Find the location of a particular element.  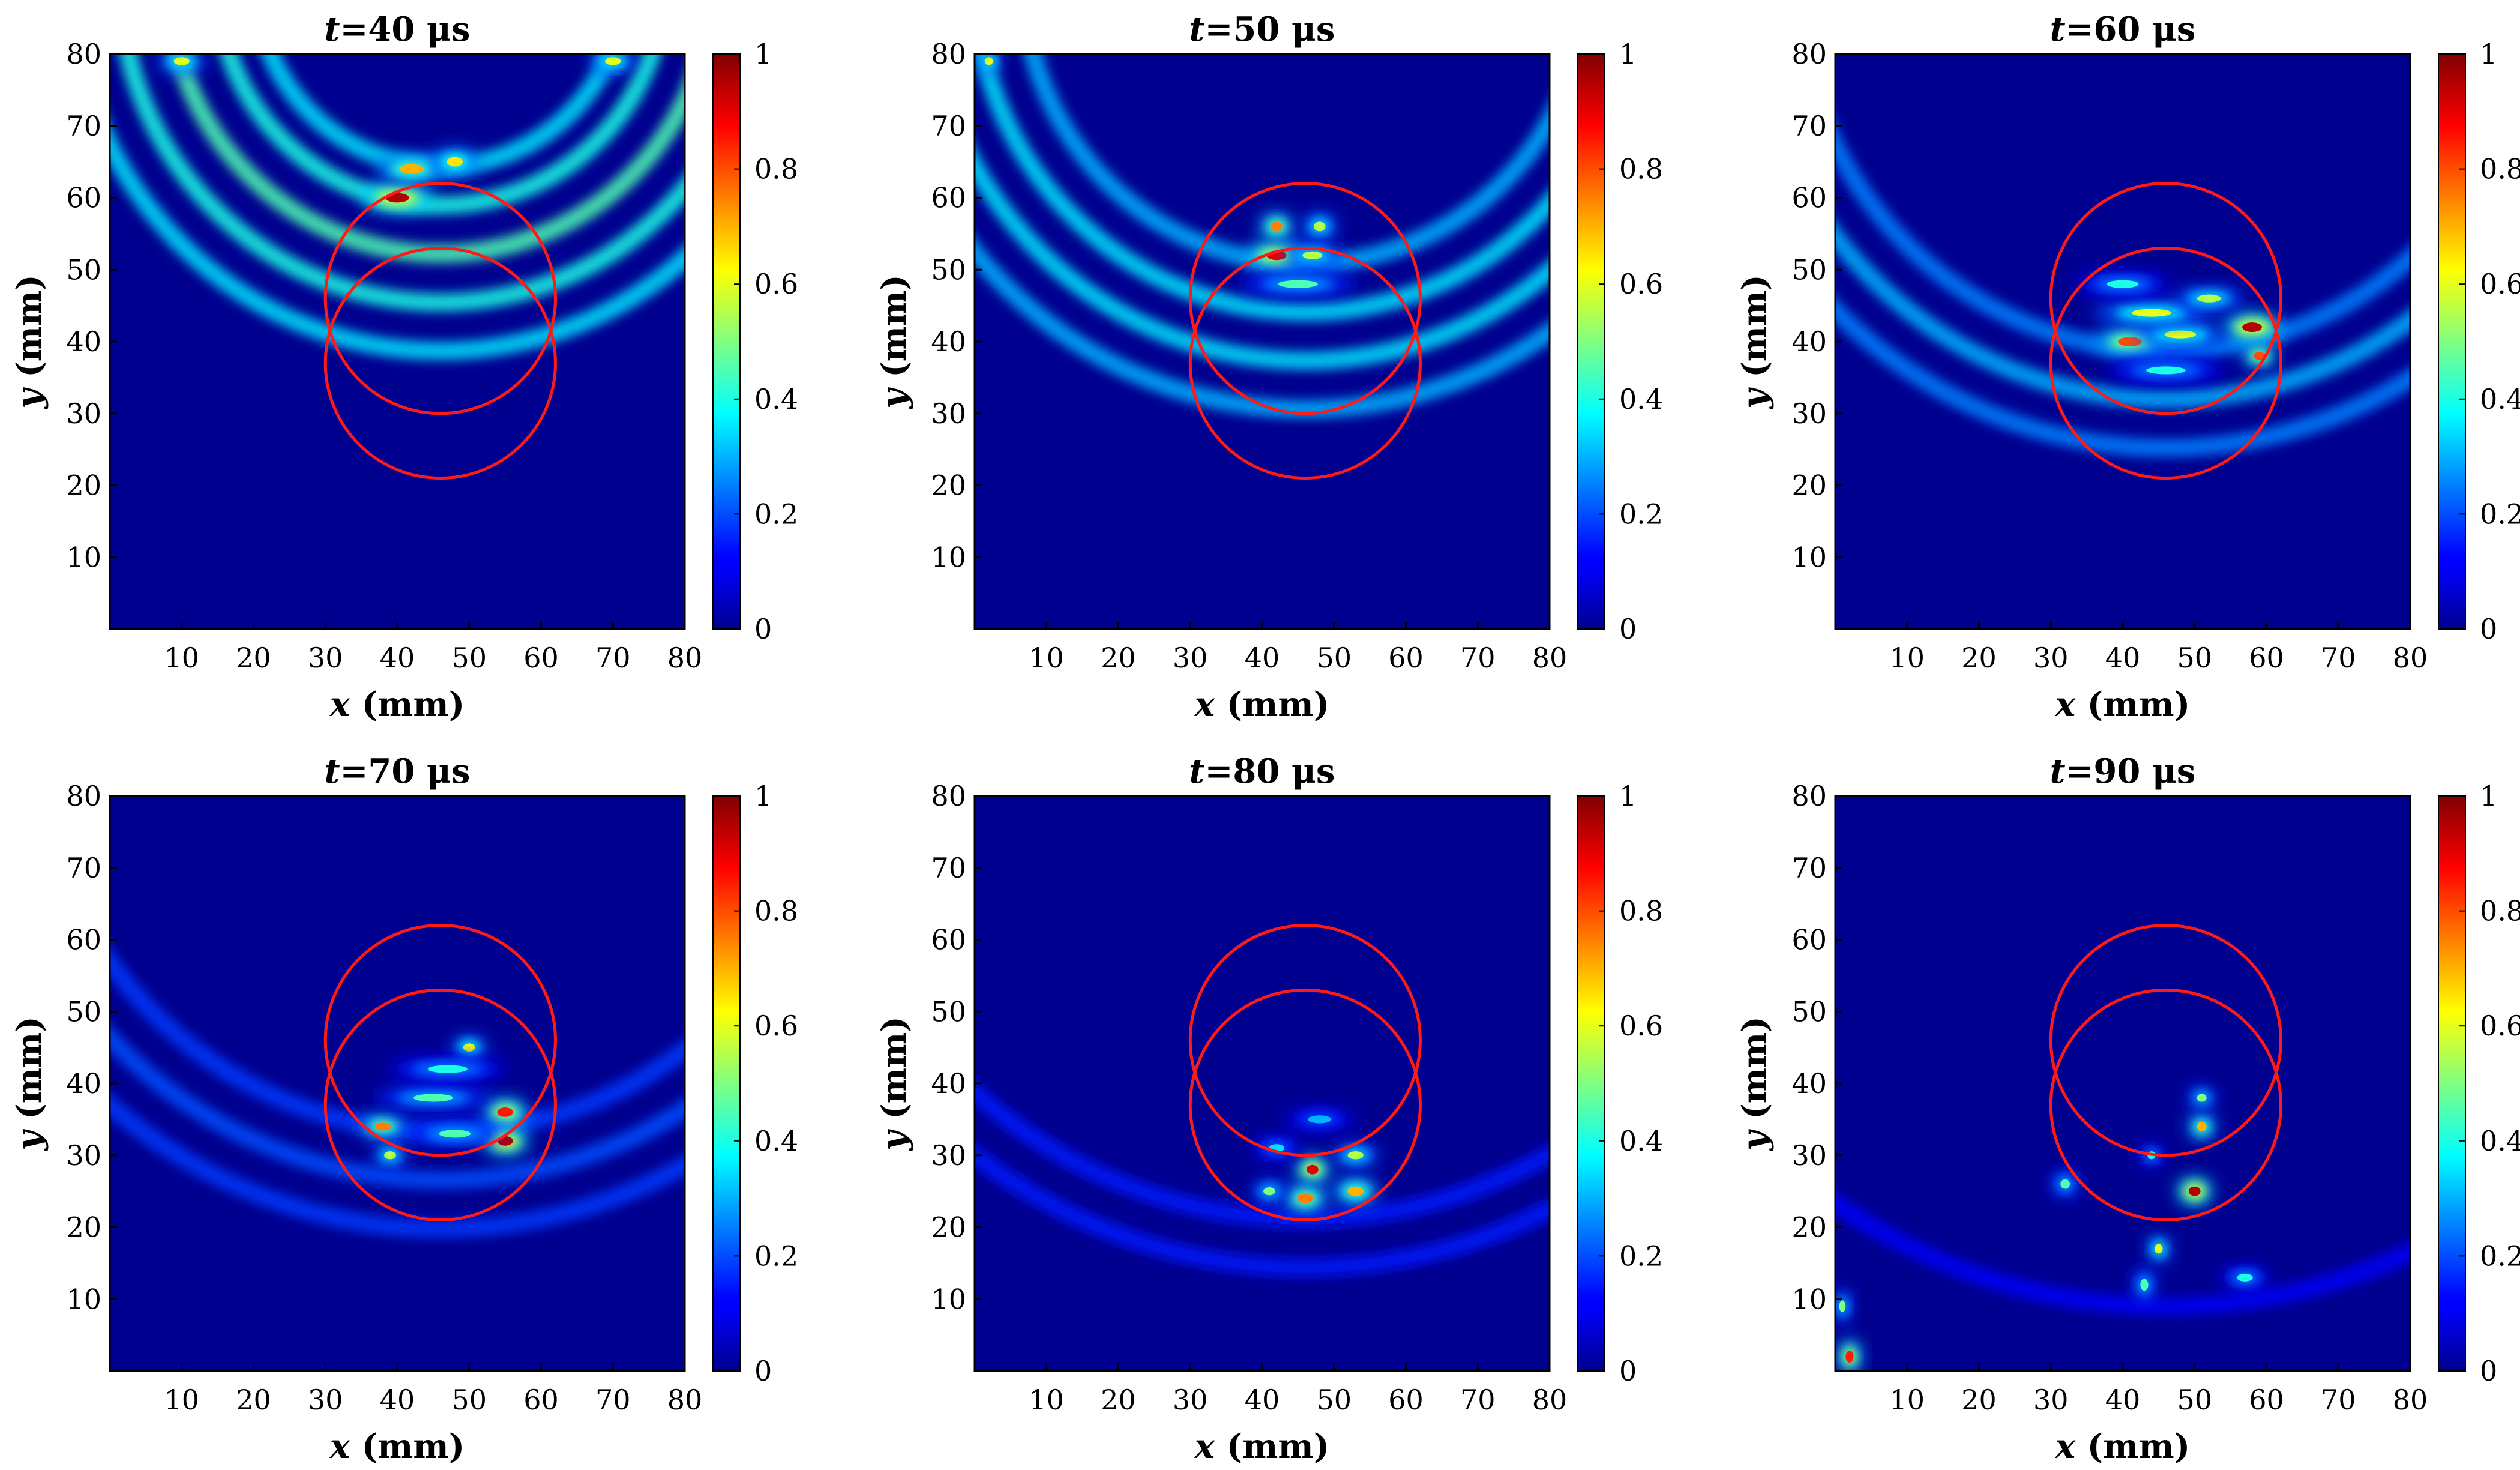

colorbar-tick-label: 0.4 is located at coordinates (776, 1141).